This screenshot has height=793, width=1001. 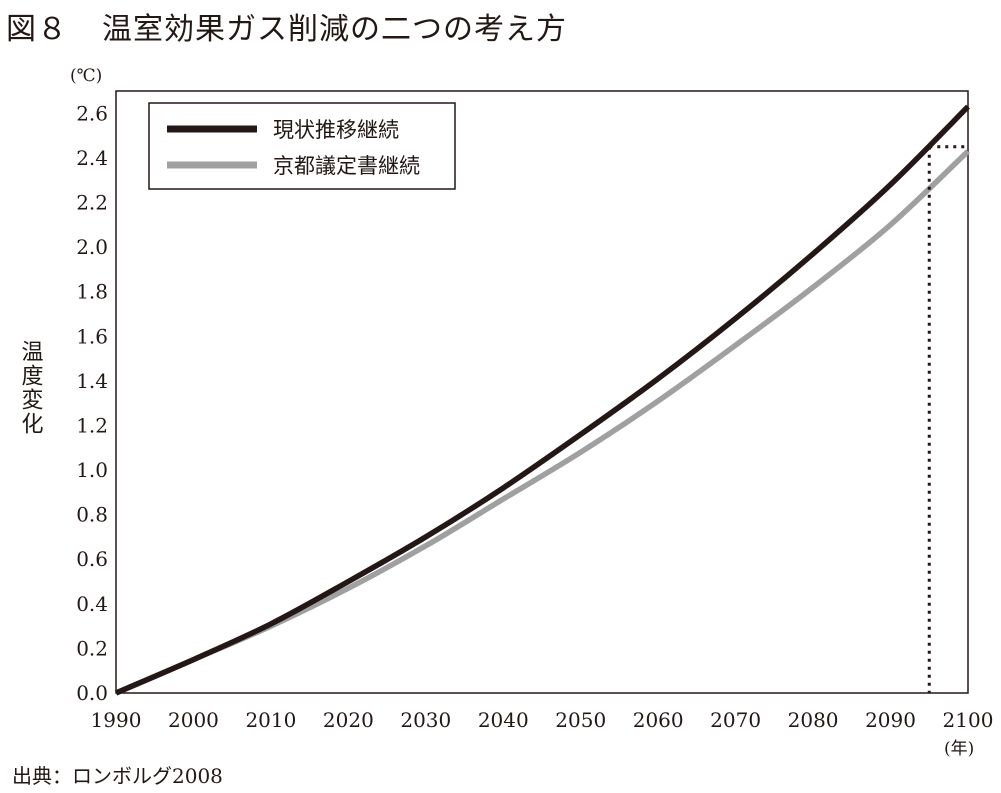 I want to click on x-axis-label: (年), so click(x=959, y=749).